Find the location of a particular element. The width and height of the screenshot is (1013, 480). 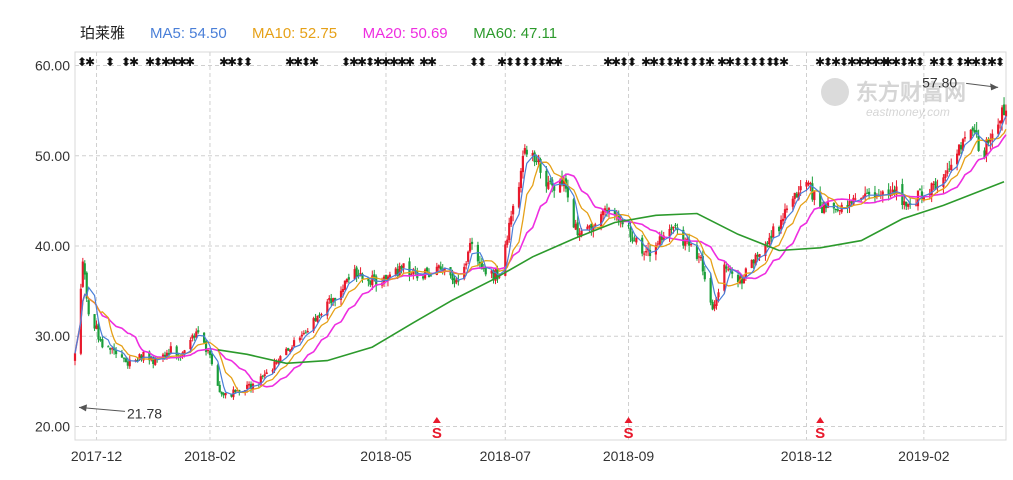

event-marker: S is located at coordinates (820, 429).